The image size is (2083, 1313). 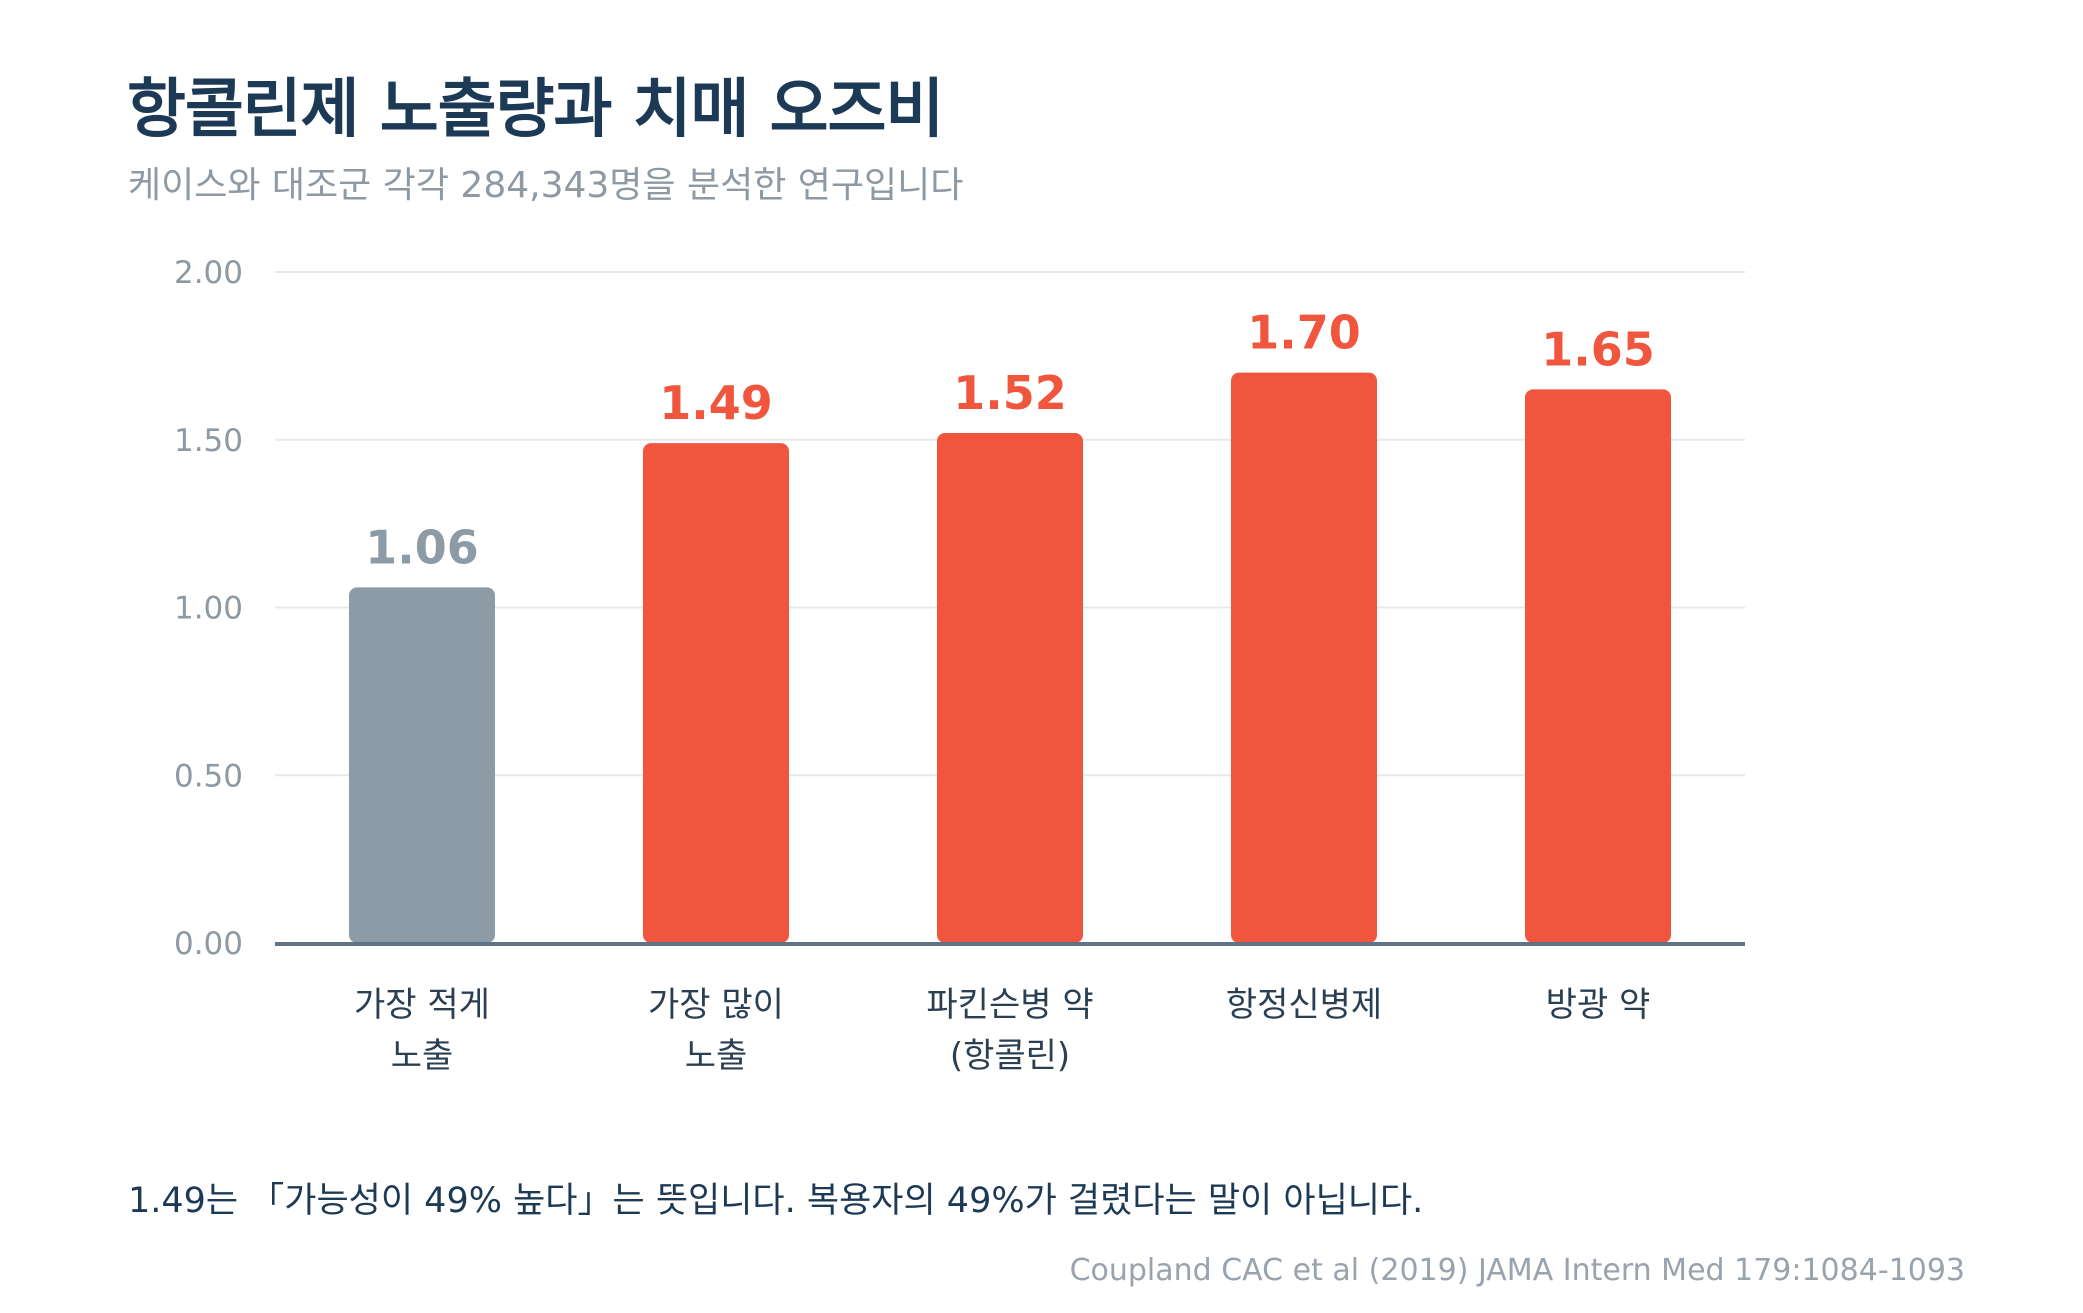 I want to click on value-label: 1.52, so click(x=1010, y=393).